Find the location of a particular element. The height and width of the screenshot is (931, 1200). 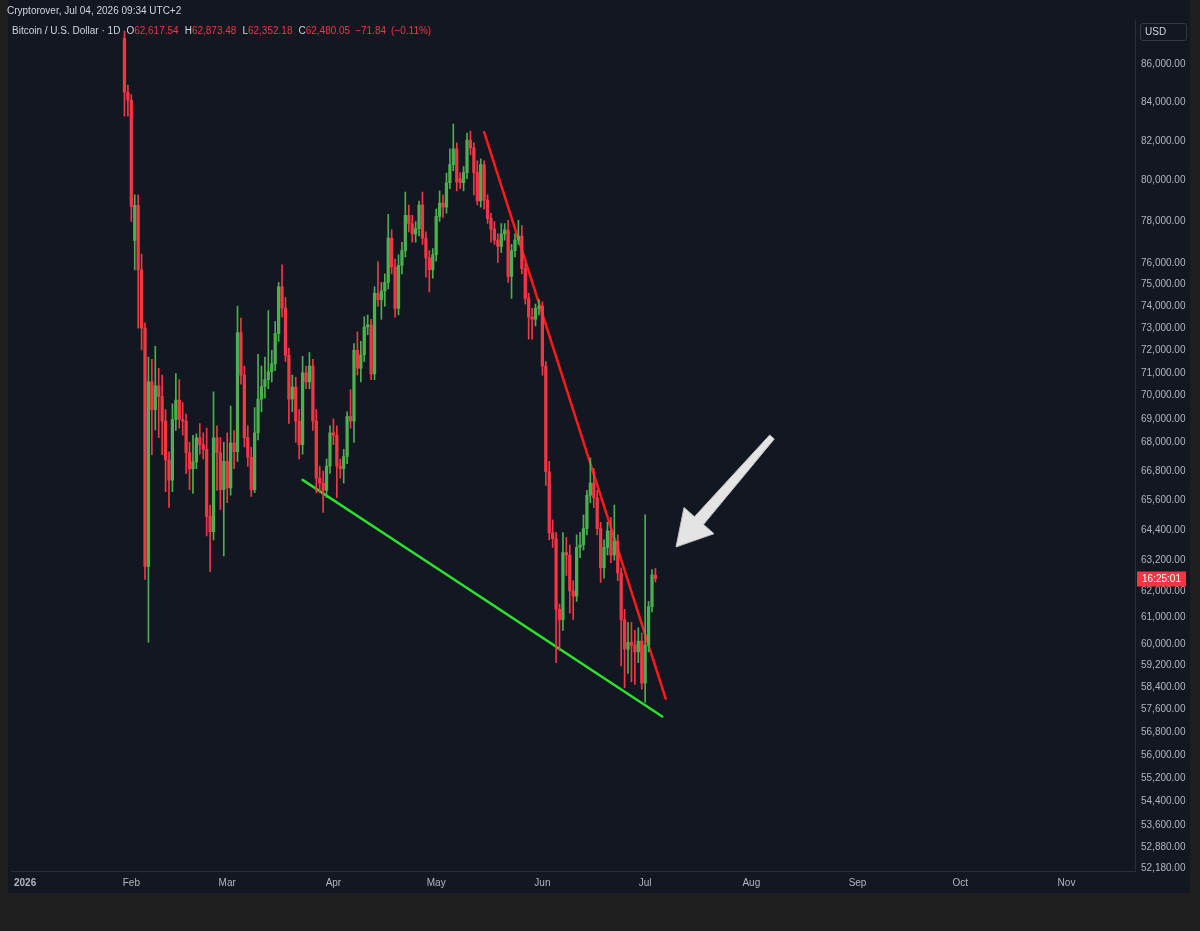

y-tick-label: 62,000.00 is located at coordinates (1163, 590).